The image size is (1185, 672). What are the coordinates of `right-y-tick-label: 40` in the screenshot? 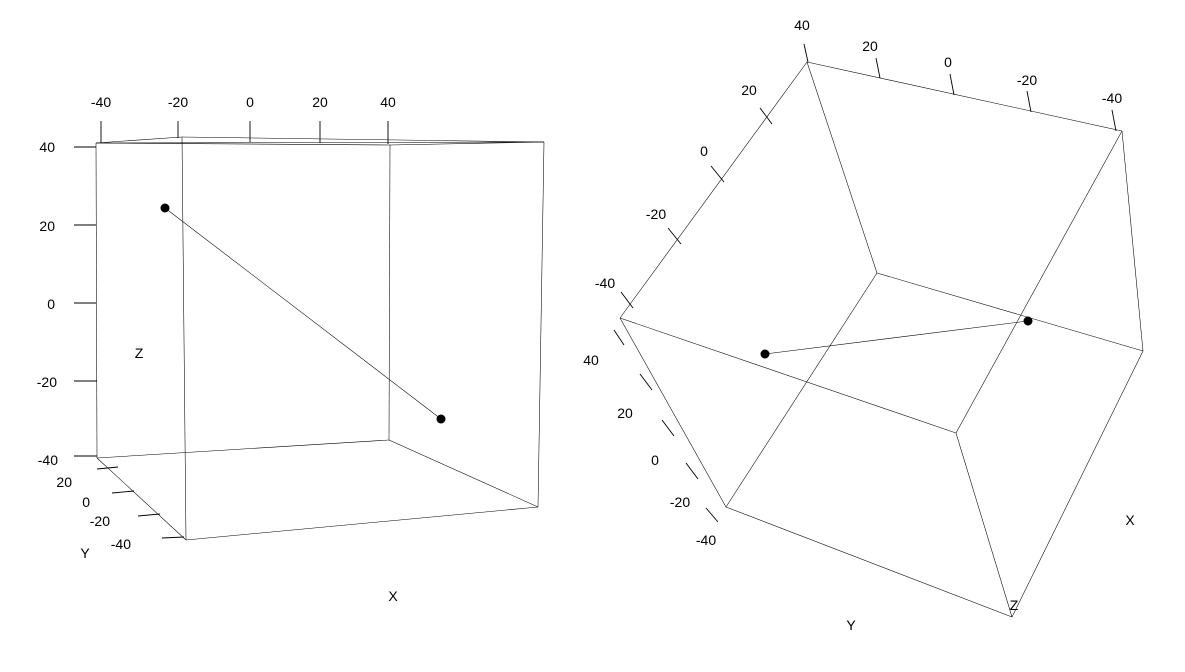 It's located at (591, 360).